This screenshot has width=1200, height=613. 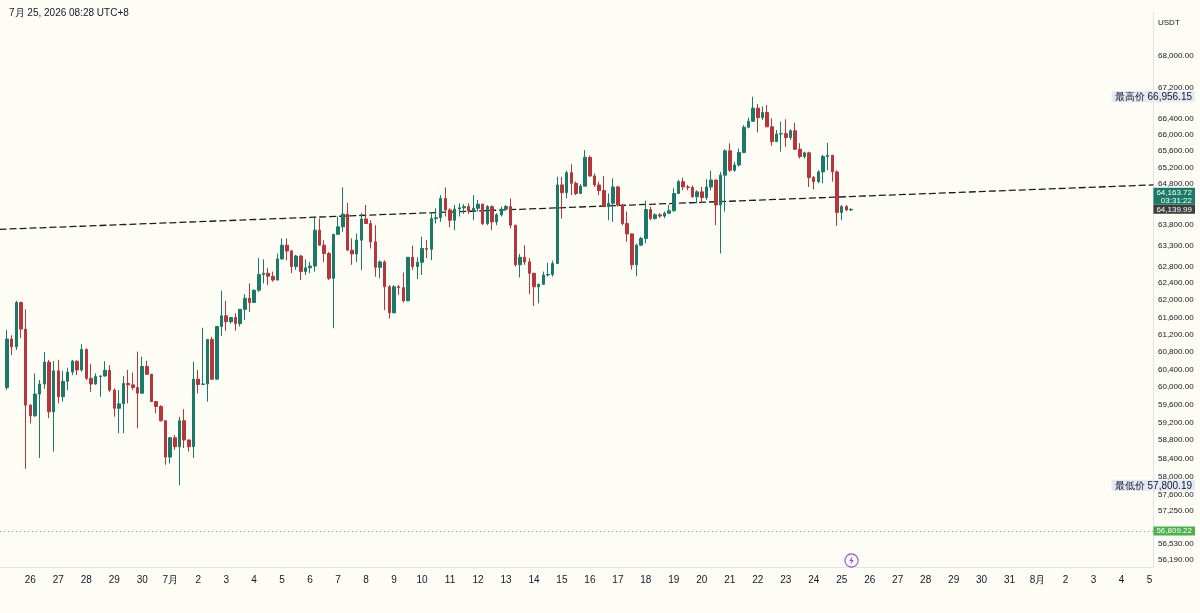 What do you see at coordinates (1176, 283) in the screenshot?
I see `y-tick-label: 62,400.00` at bounding box center [1176, 283].